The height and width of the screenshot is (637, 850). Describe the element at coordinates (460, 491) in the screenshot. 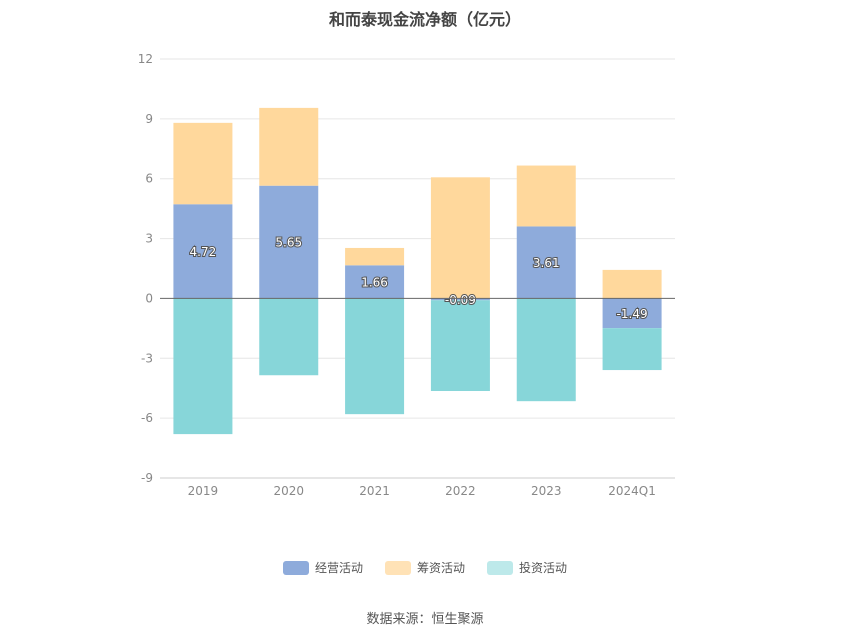

I see `x-tick-label: 2022` at that location.